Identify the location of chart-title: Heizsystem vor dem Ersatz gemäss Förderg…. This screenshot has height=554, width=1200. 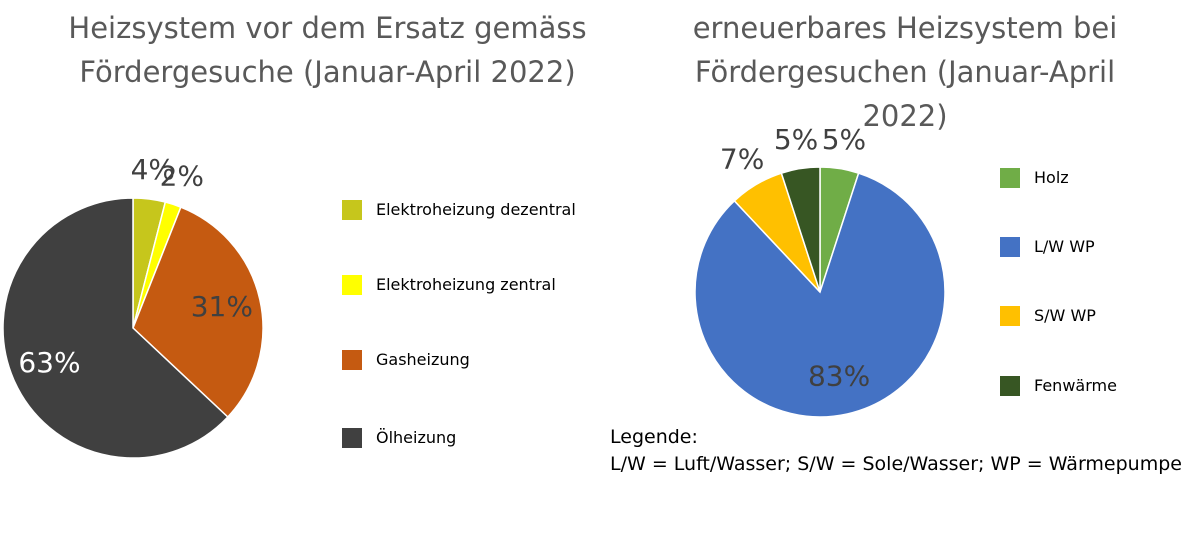
(327, 50).